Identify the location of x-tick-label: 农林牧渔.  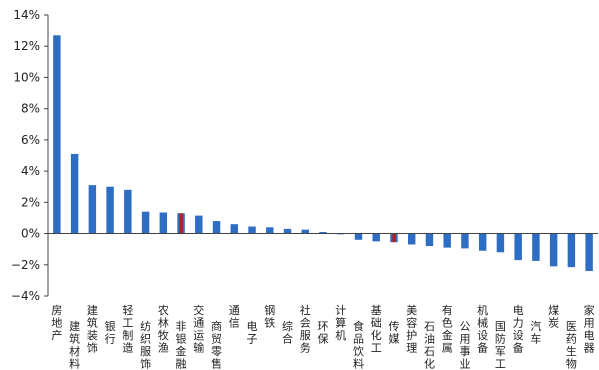
(163, 329).